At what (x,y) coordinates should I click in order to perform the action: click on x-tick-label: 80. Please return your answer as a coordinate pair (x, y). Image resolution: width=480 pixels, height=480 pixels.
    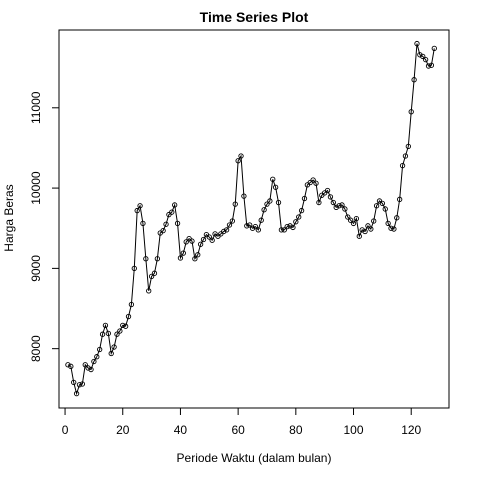
    Looking at the image, I should click on (296, 430).